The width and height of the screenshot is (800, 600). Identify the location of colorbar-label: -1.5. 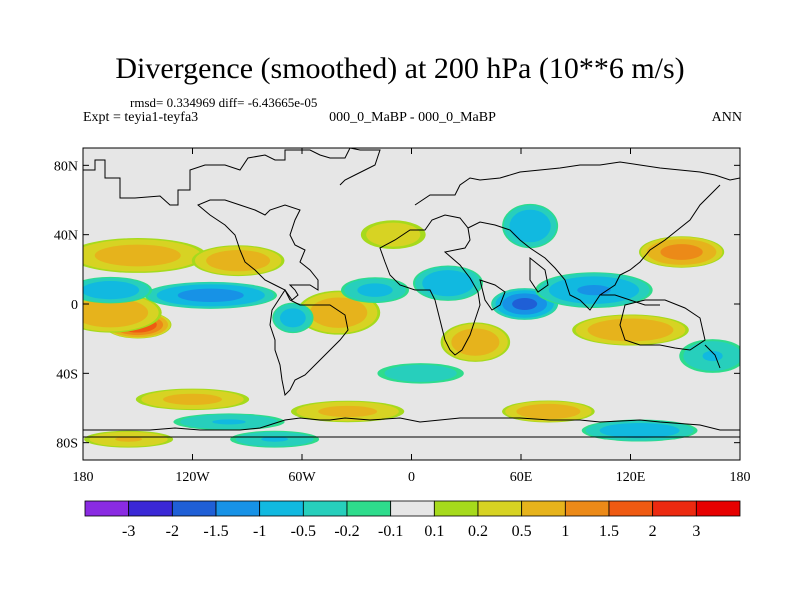
(215, 531).